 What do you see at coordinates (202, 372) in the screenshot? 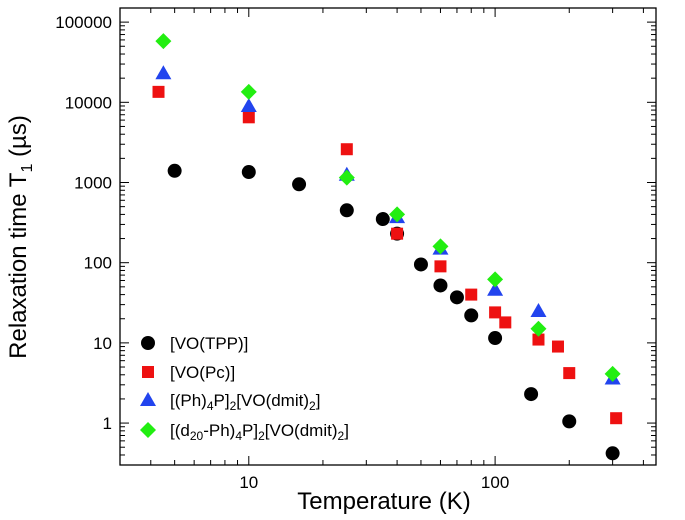
I see `legend-label: [VO(Pc)]` at bounding box center [202, 372].